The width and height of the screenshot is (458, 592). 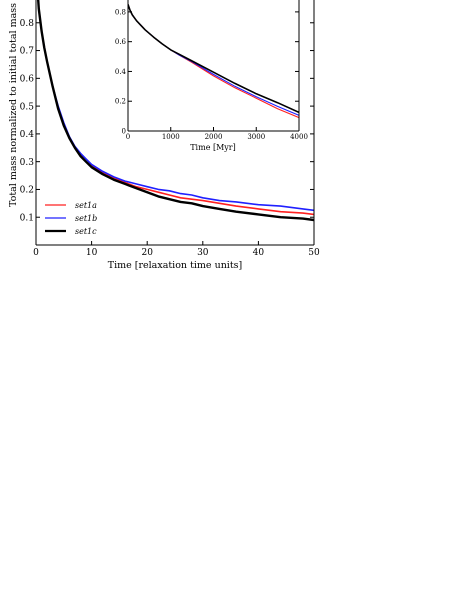 I want to click on main-x-tick-label: 10, so click(x=92, y=253).